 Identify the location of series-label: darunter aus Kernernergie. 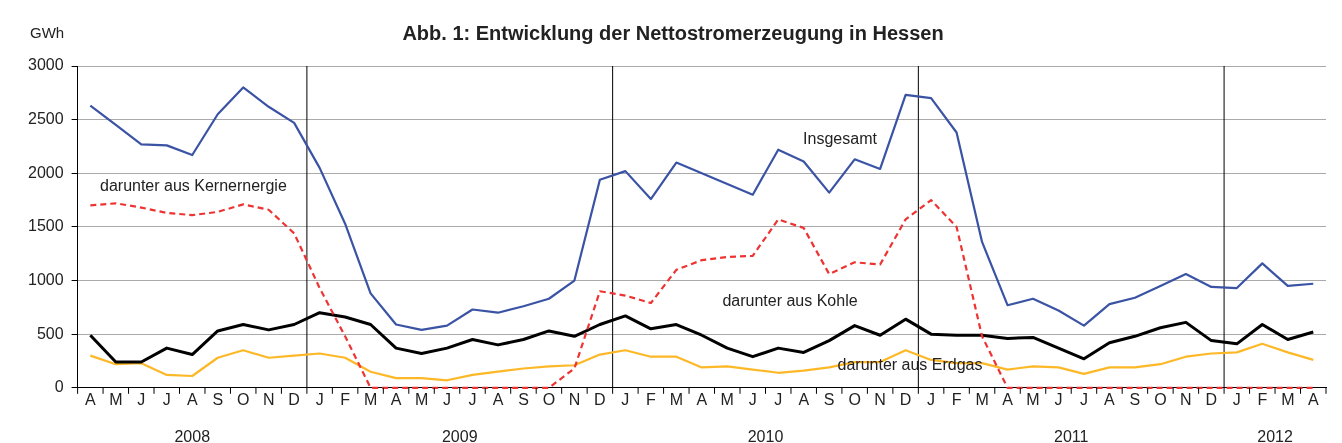
(193, 186).